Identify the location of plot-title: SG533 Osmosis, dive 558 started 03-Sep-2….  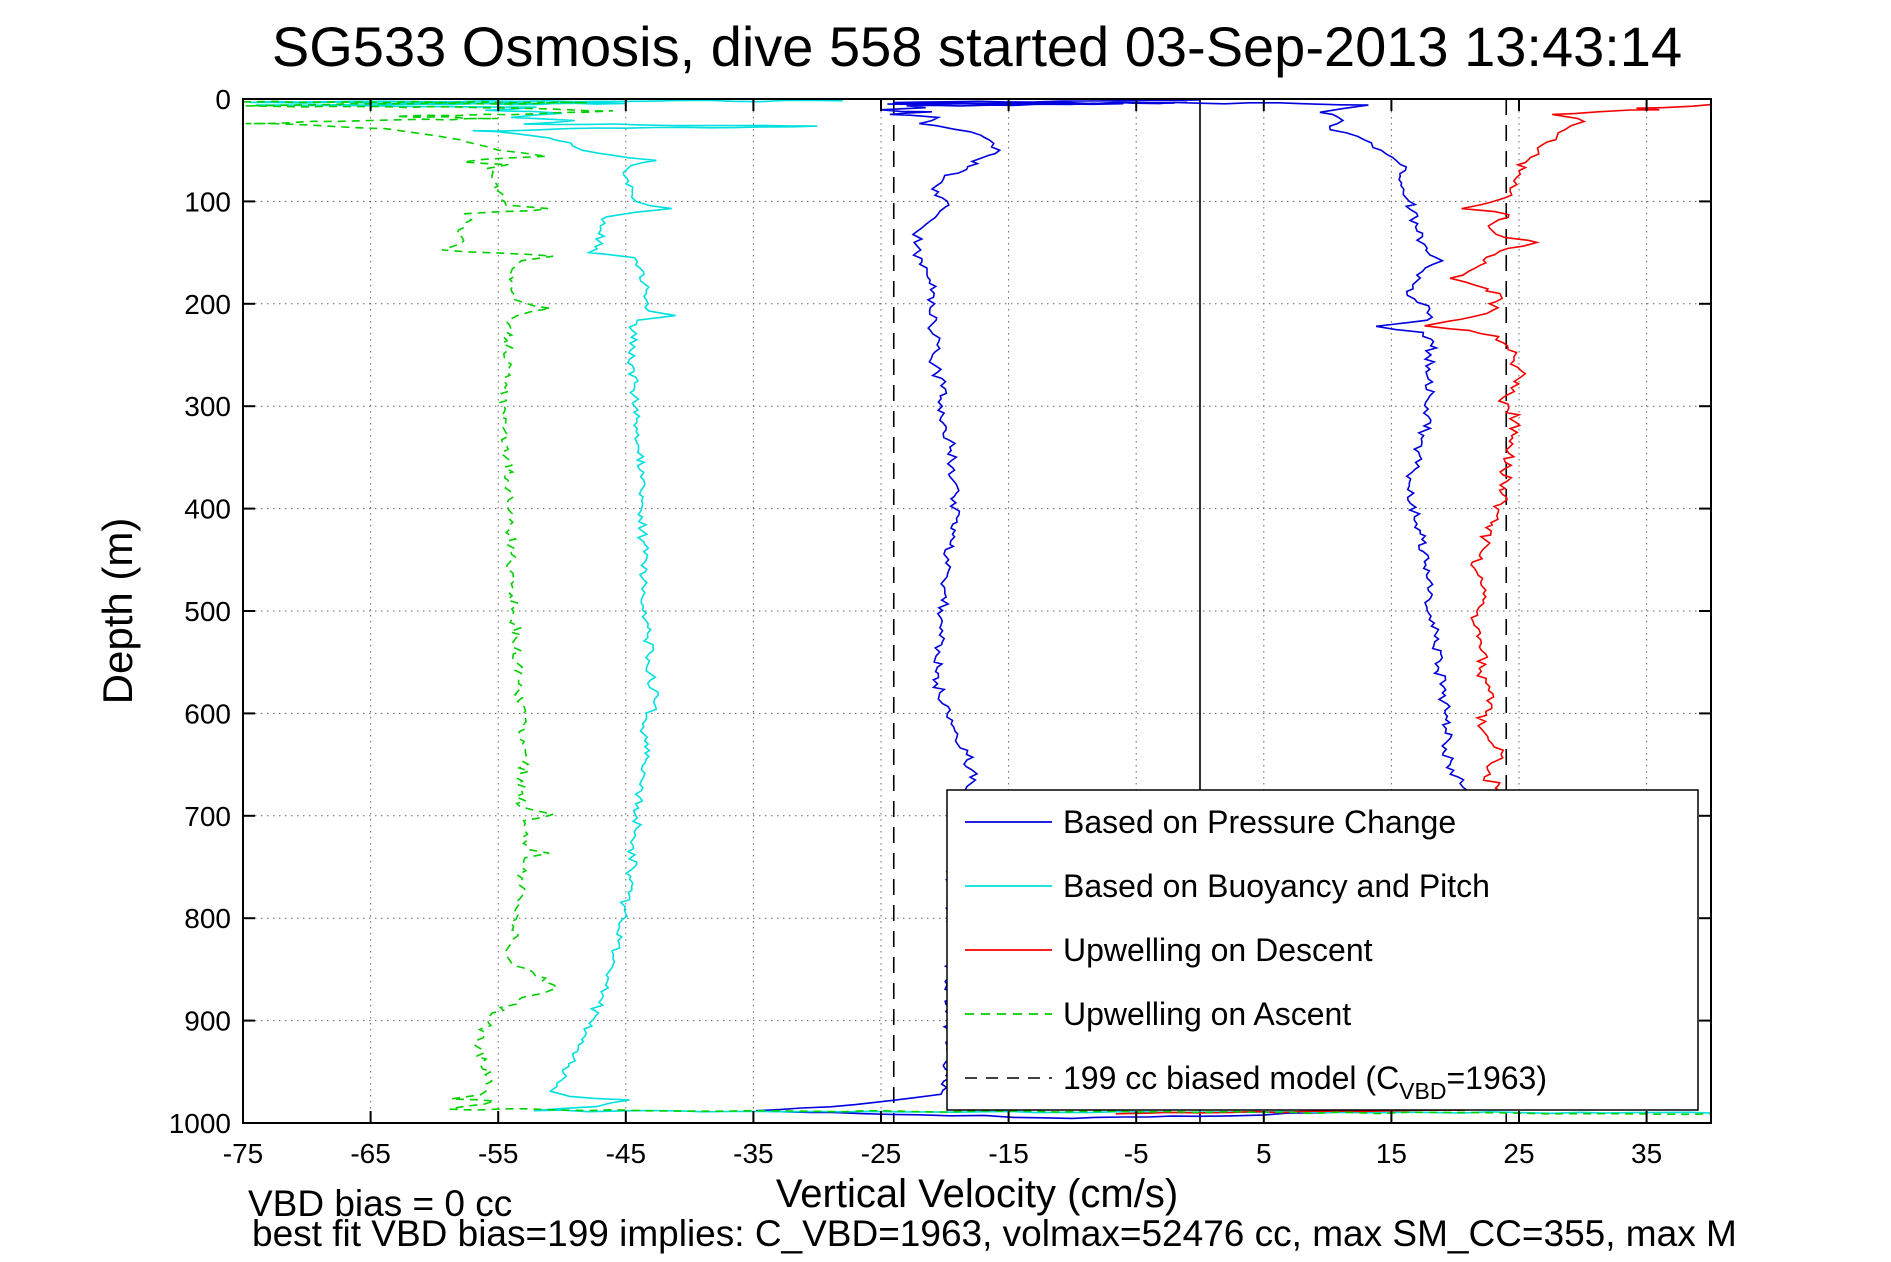
(977, 46).